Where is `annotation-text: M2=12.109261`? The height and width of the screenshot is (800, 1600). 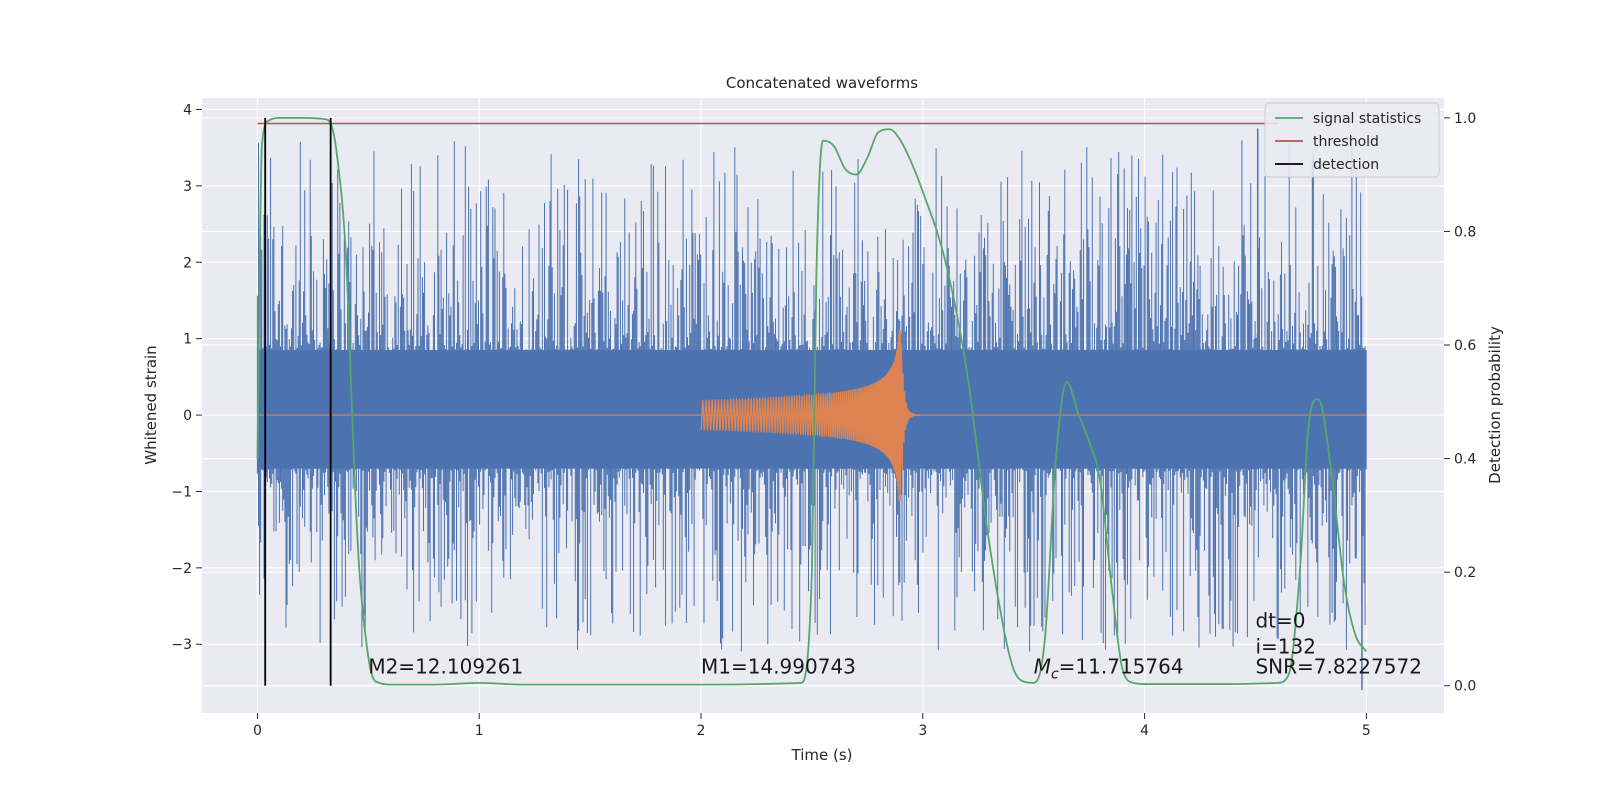 annotation-text: M2=12.109261 is located at coordinates (445, 666).